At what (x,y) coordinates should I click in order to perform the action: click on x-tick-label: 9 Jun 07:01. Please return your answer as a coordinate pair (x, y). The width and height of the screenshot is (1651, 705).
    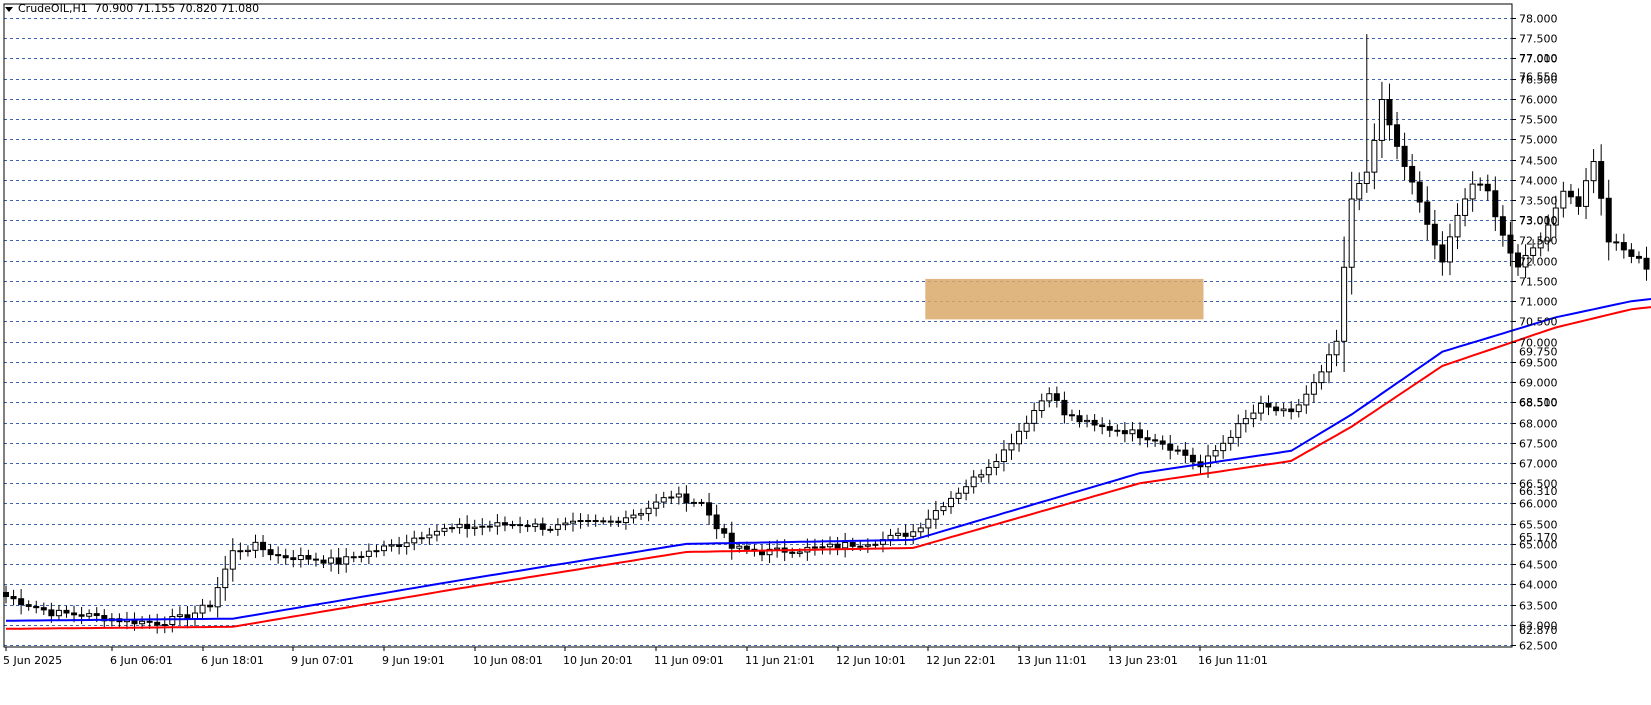
    Looking at the image, I should click on (322, 660).